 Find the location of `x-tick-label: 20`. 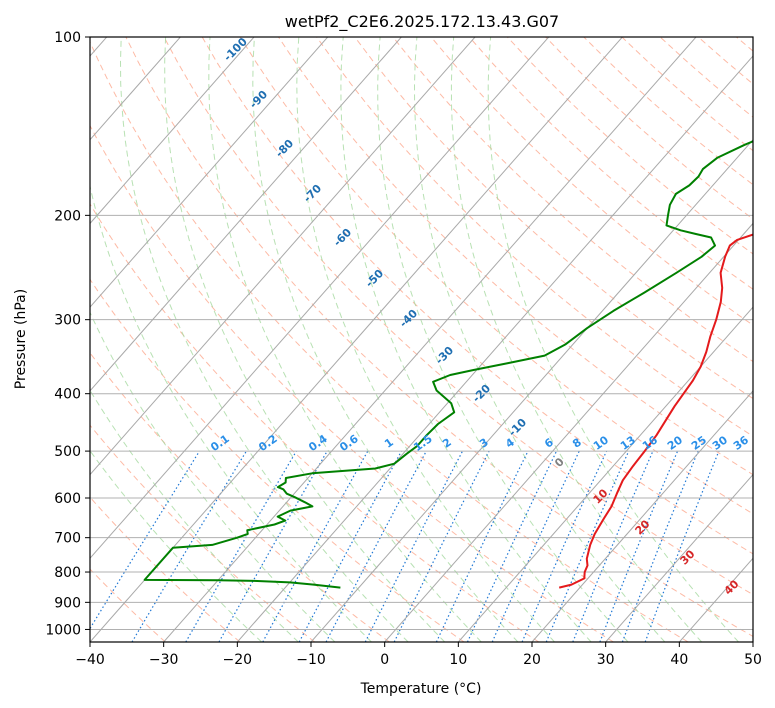

x-tick-label: 20 is located at coordinates (532, 660).